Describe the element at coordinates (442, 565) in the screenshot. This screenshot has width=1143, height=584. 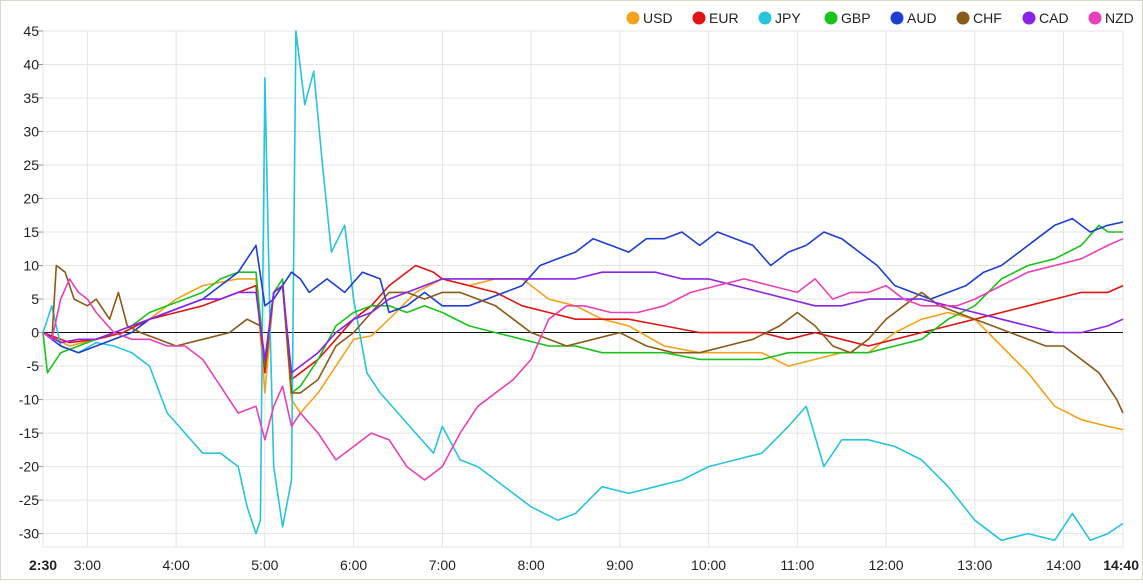
I see `x-tick-label: 7:00` at that location.